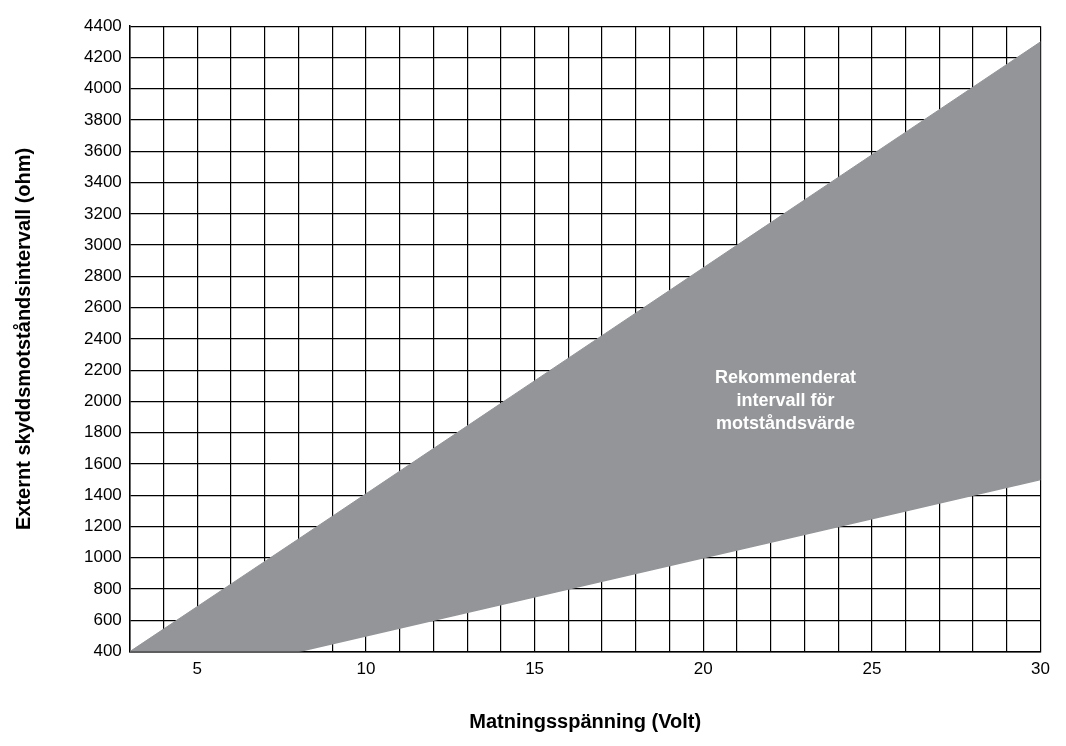  What do you see at coordinates (102, 119) in the screenshot?
I see `y-tick-label: 3800` at bounding box center [102, 119].